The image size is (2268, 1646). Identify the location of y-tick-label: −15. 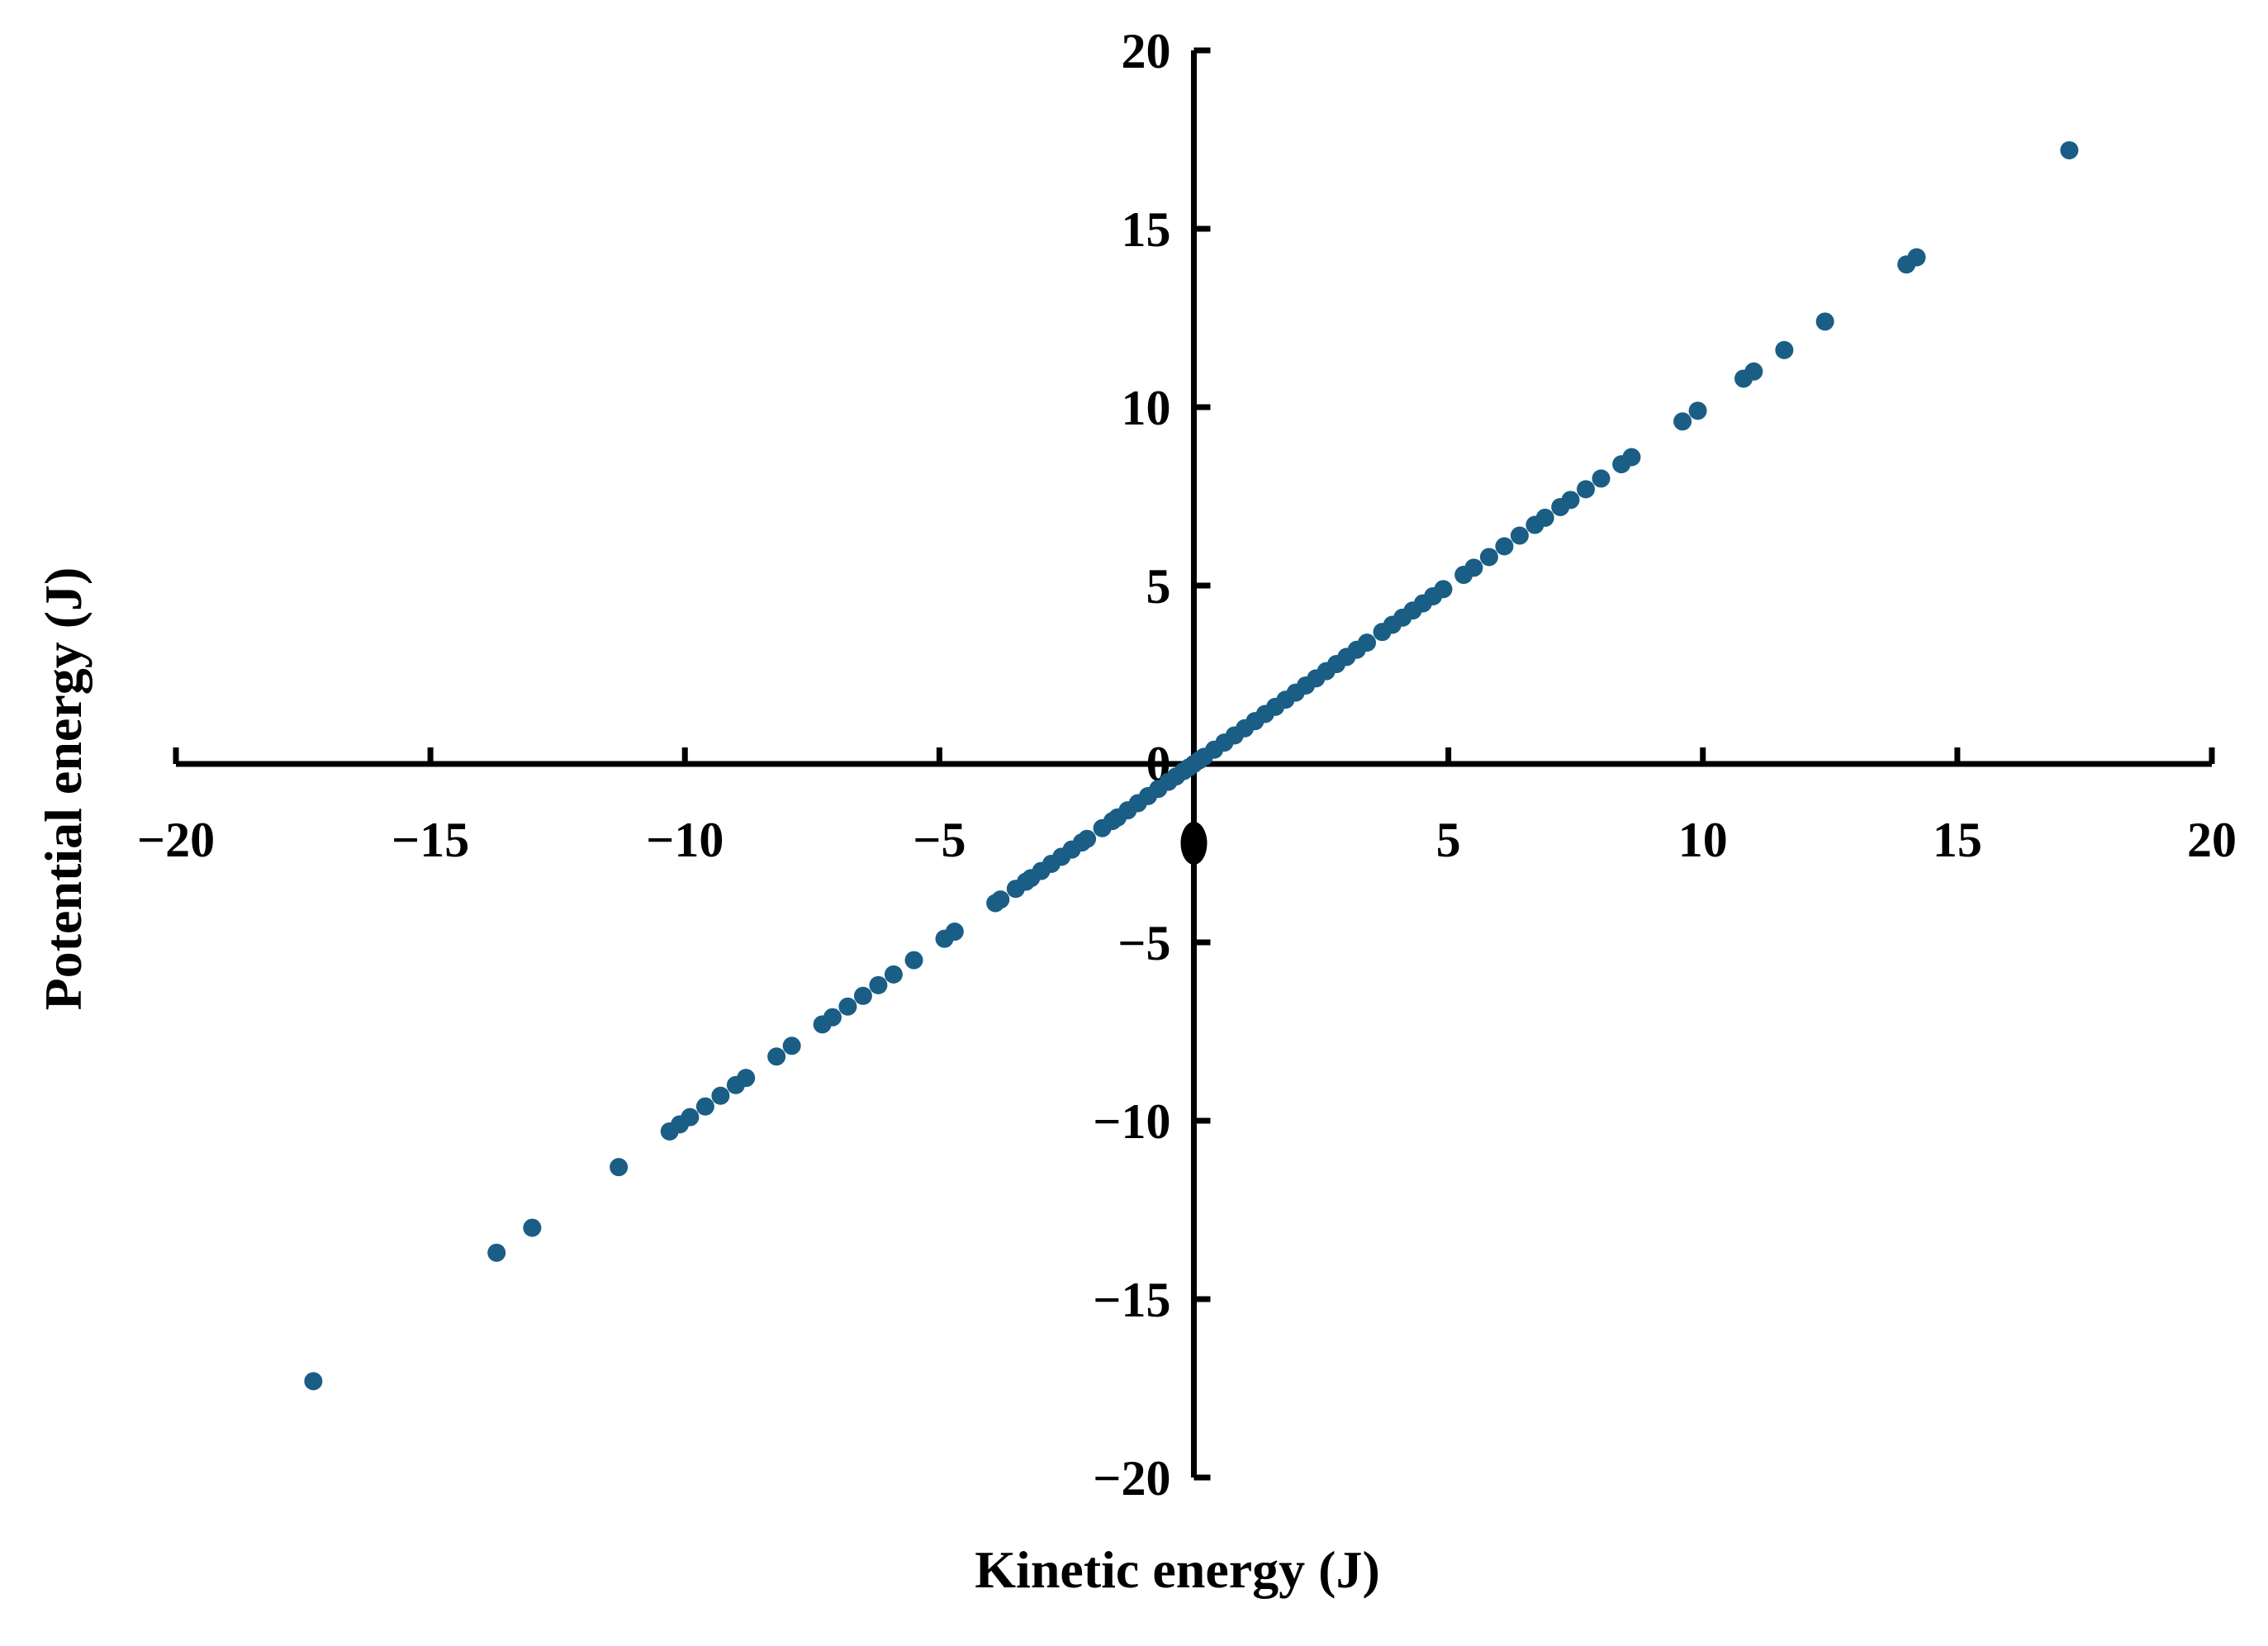
(1131, 1300).